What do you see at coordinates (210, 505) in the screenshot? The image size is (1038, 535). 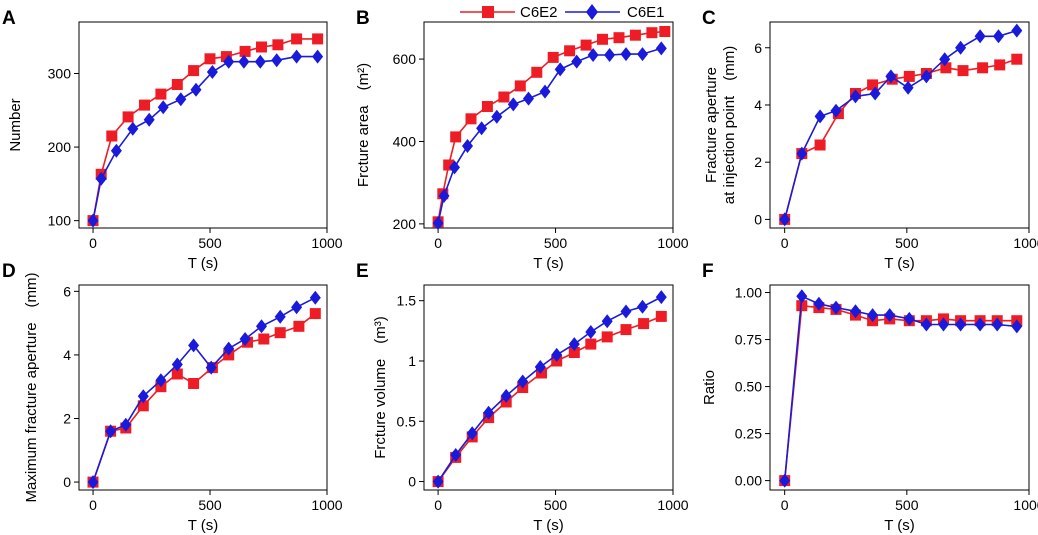 I see `panel-d-xtick-label: 500` at bounding box center [210, 505].